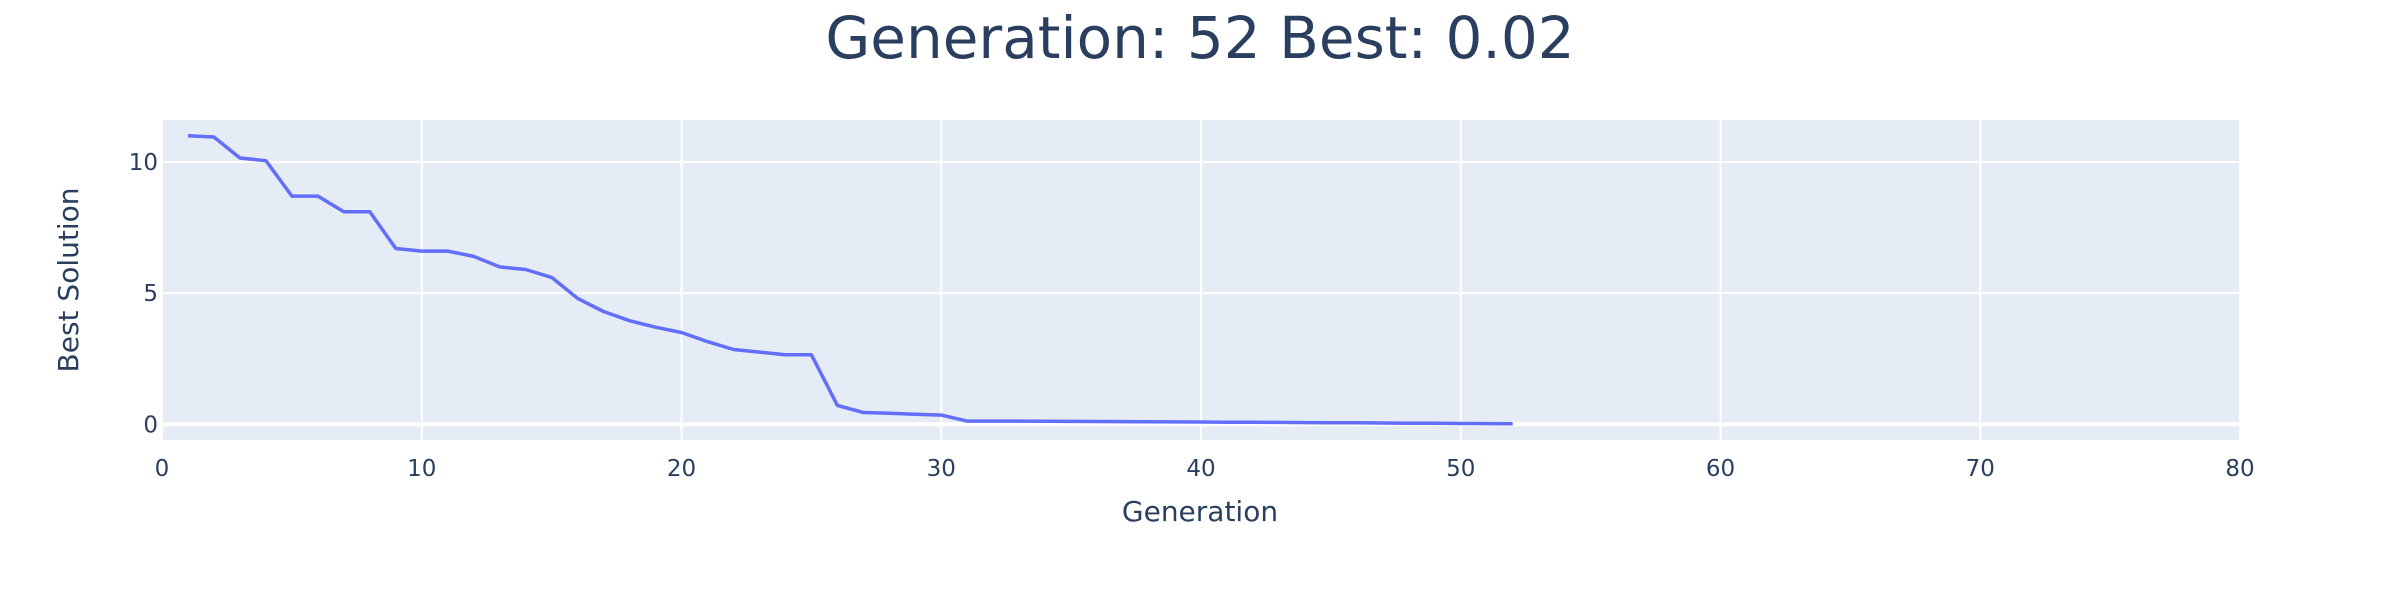 This screenshot has height=600, width=2400. I want to click on x-tick-label: 10, so click(421, 469).